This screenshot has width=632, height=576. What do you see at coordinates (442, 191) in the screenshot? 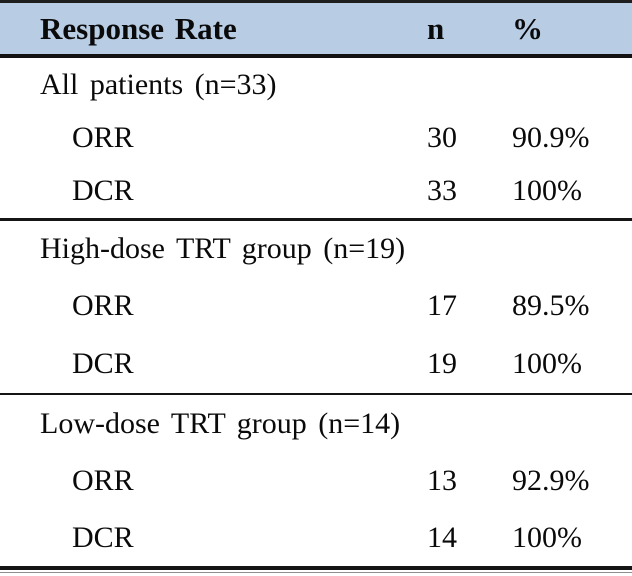
I see `row-n-value: 33` at bounding box center [442, 191].